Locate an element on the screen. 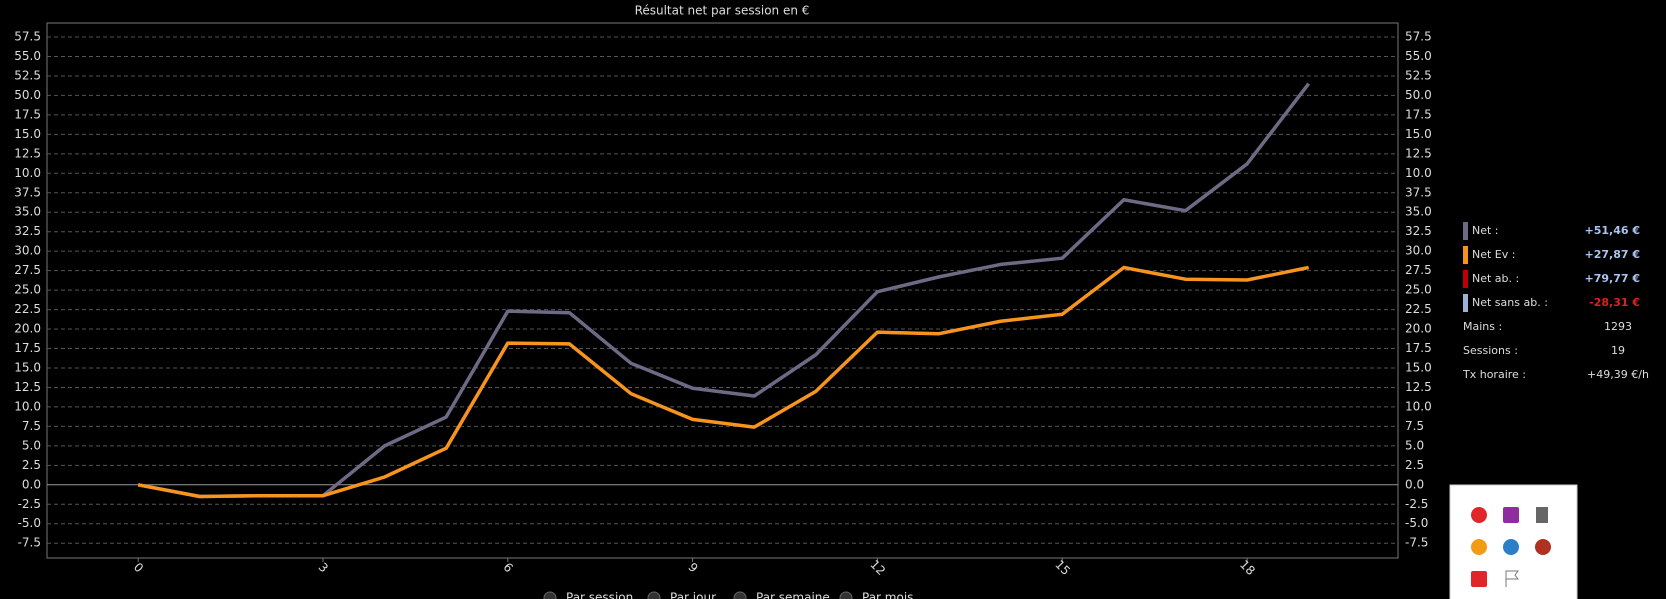 The image size is (1666, 599). y-tick-label: 5.0 is located at coordinates (31, 445).